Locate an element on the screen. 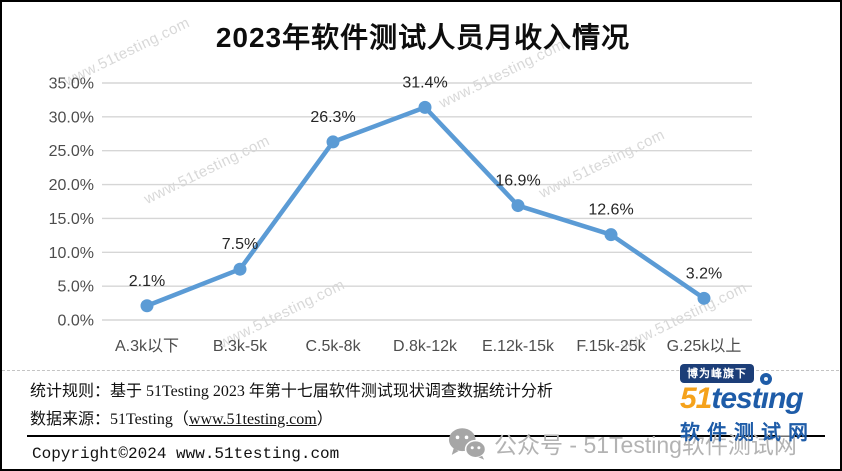 The image size is (842, 471). magnifier-i-icon: ı is located at coordinates (765, 394).